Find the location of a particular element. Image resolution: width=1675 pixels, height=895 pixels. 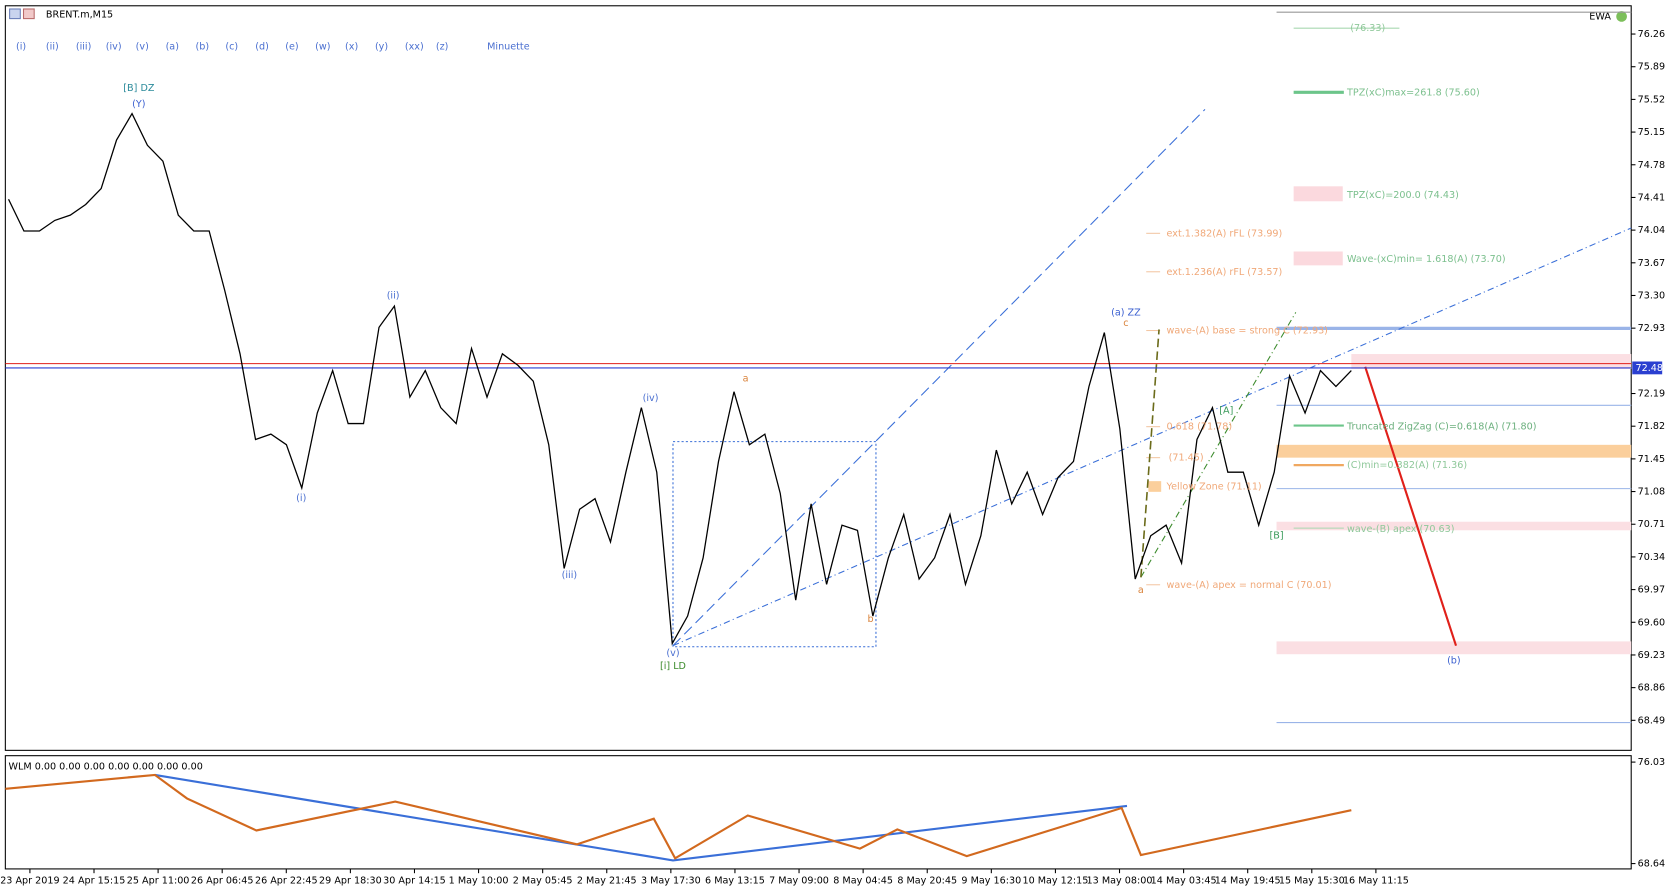

wave-button: (a) is located at coordinates (172, 46).